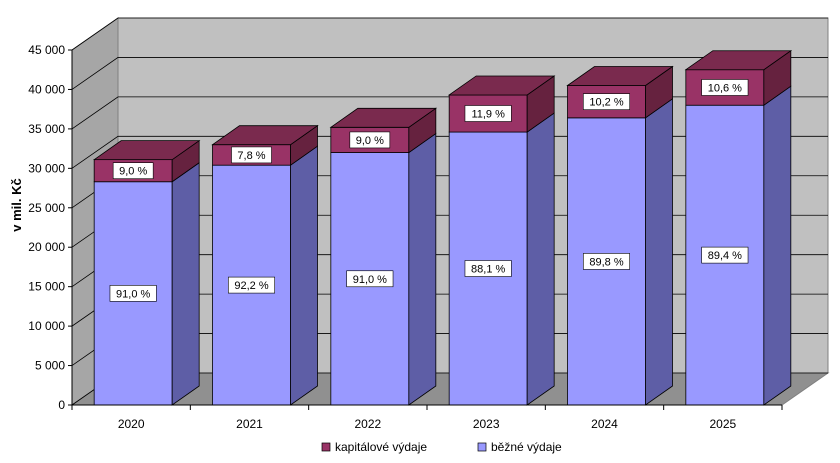  I want to click on y-tick-label: 20 000, so click(46, 247).